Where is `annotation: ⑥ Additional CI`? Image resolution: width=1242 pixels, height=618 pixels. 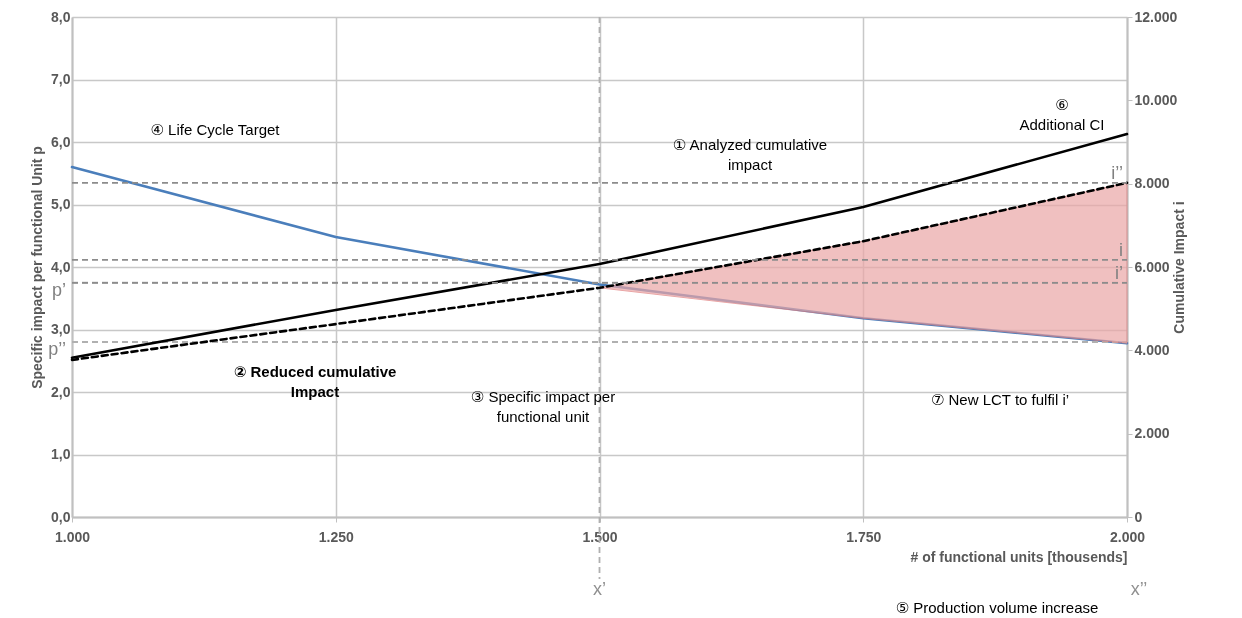 annotation: ⑥ Additional CI is located at coordinates (1062, 114).